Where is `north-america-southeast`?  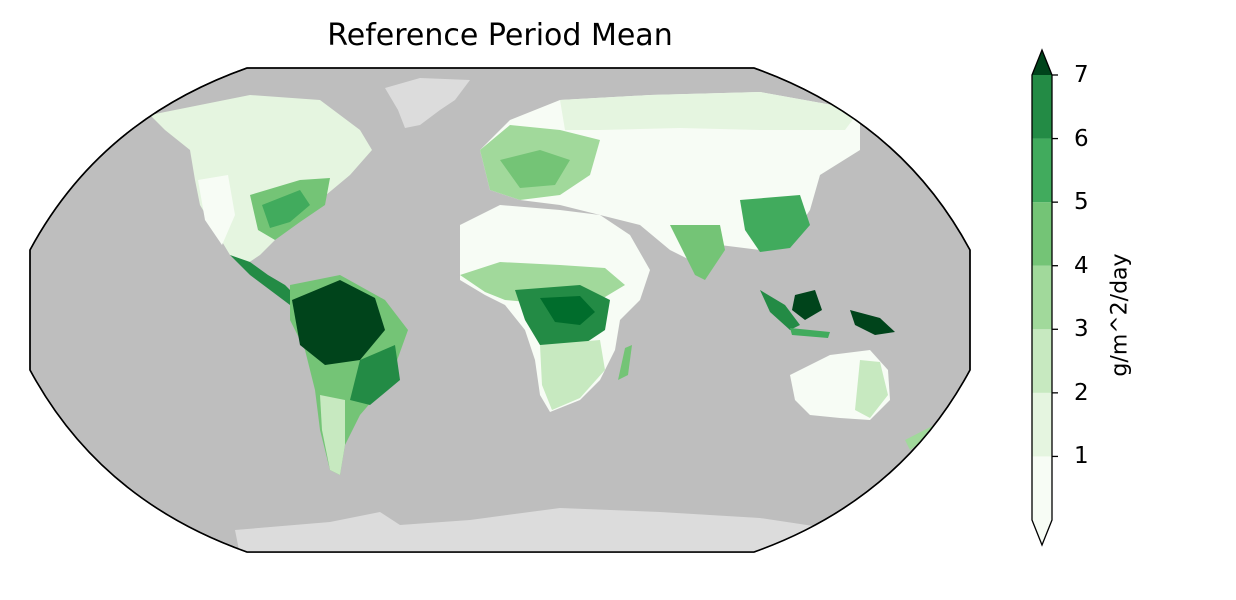
north-america-southeast is located at coordinates (286, 209).